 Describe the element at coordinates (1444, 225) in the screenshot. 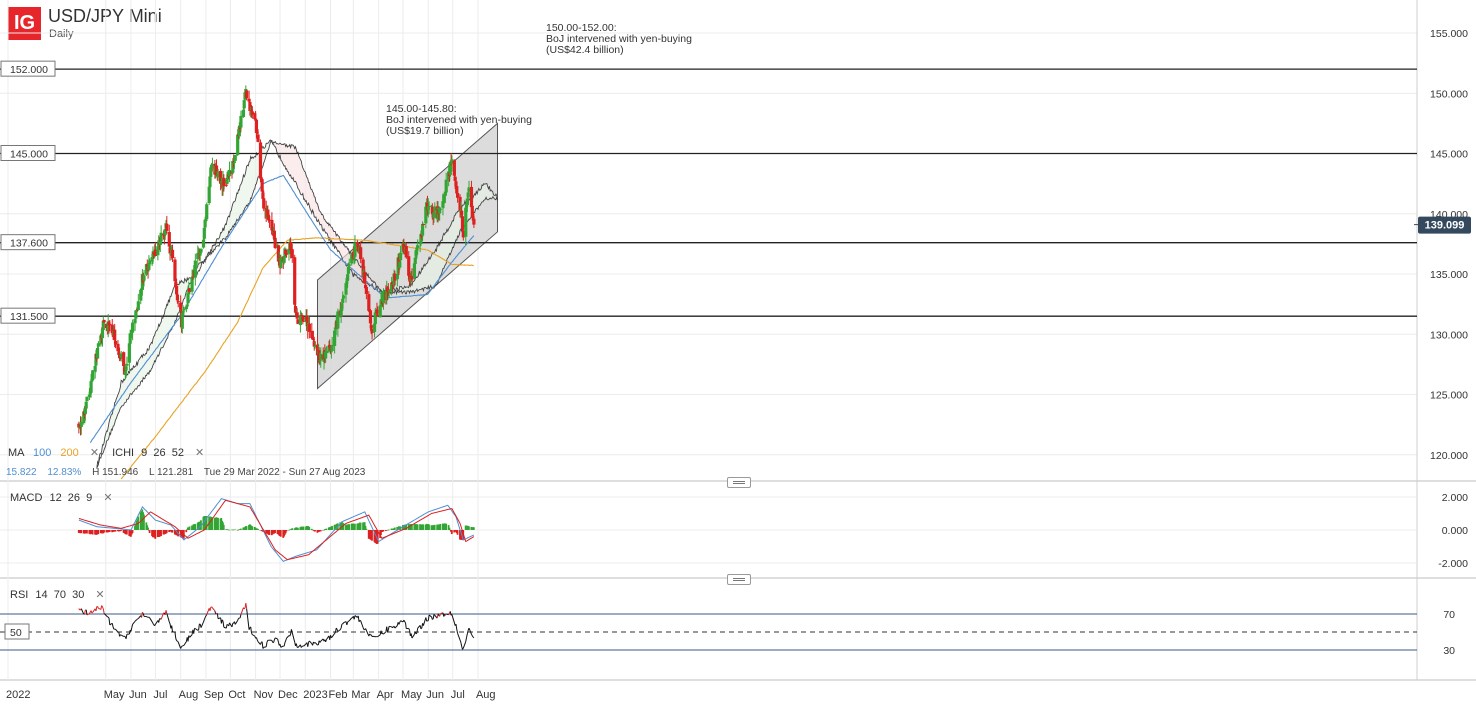

I see `last-price-badge` at that location.